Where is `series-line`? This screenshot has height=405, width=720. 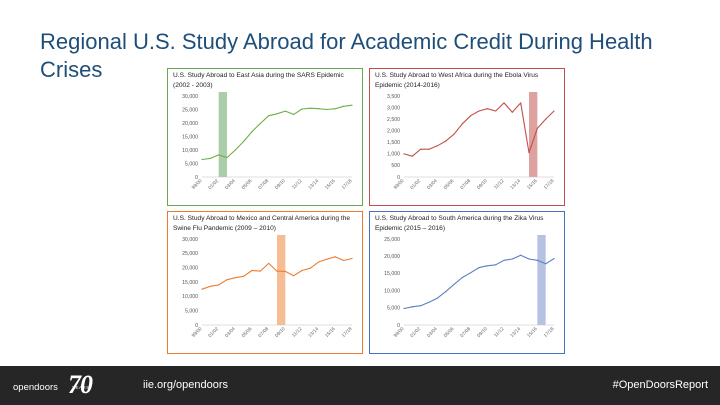
series-line is located at coordinates (479, 282).